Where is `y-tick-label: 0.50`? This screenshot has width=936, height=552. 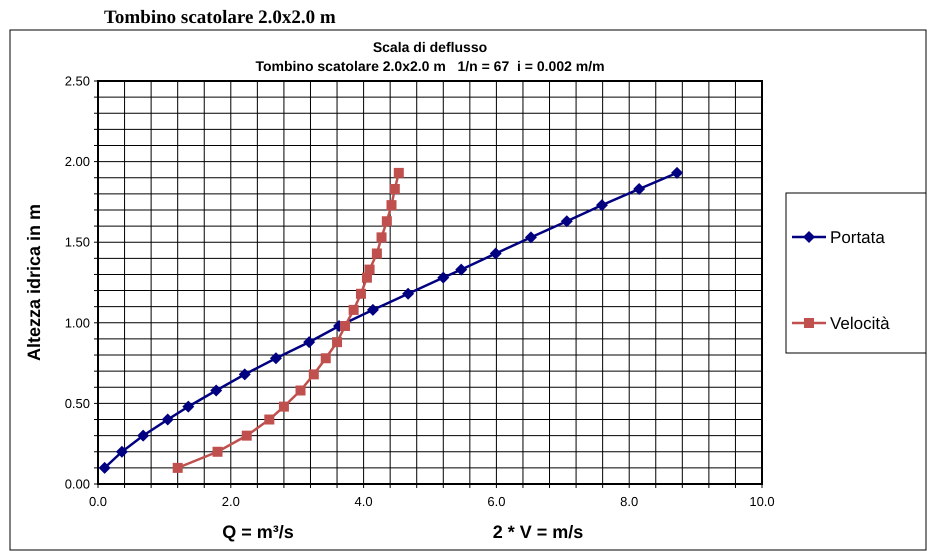 y-tick-label: 0.50 is located at coordinates (77, 403).